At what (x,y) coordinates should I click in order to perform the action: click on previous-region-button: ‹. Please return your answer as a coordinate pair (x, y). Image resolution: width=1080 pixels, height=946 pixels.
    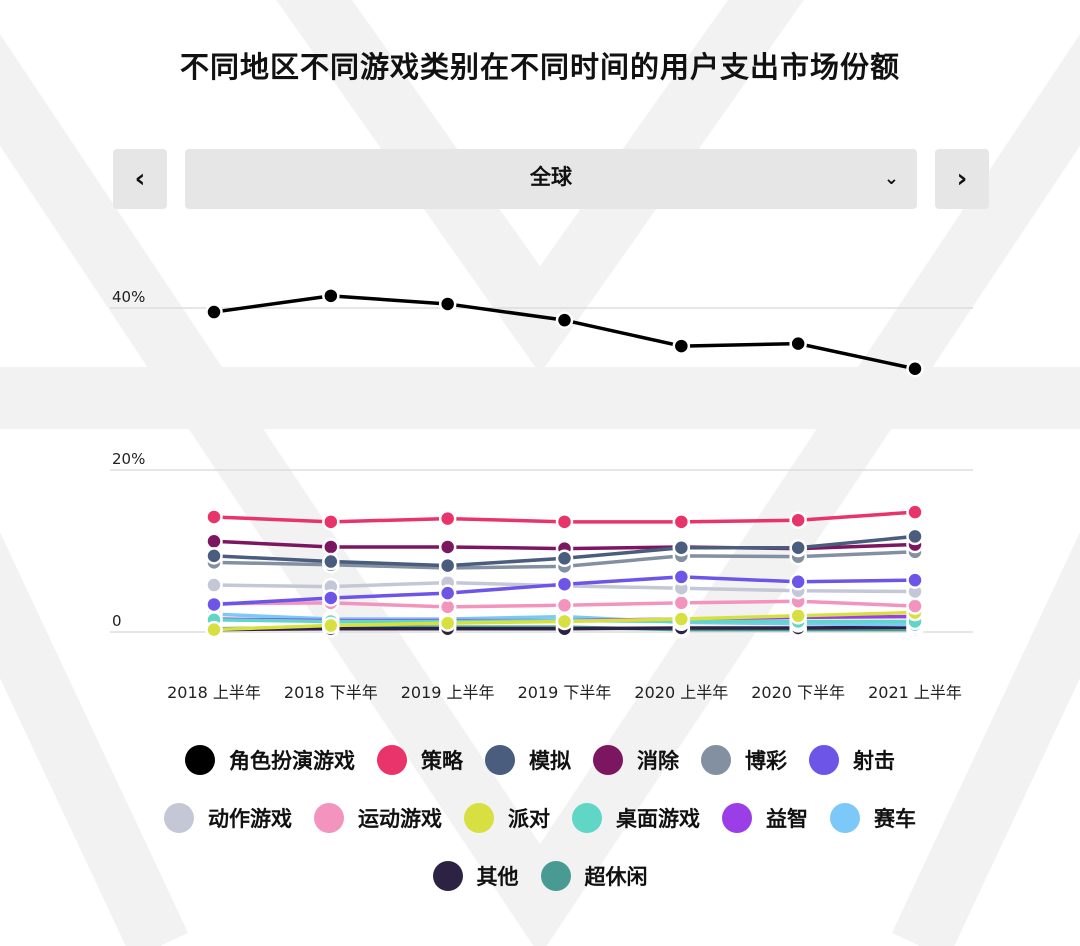
    Looking at the image, I should click on (140, 179).